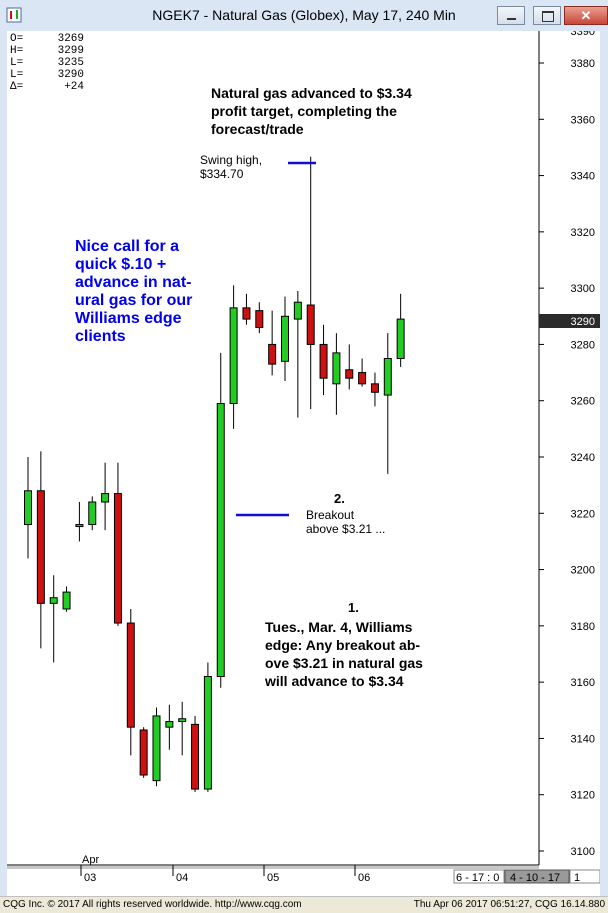 This screenshot has width=608, height=913. I want to click on day-tick-label: 06, so click(364, 878).